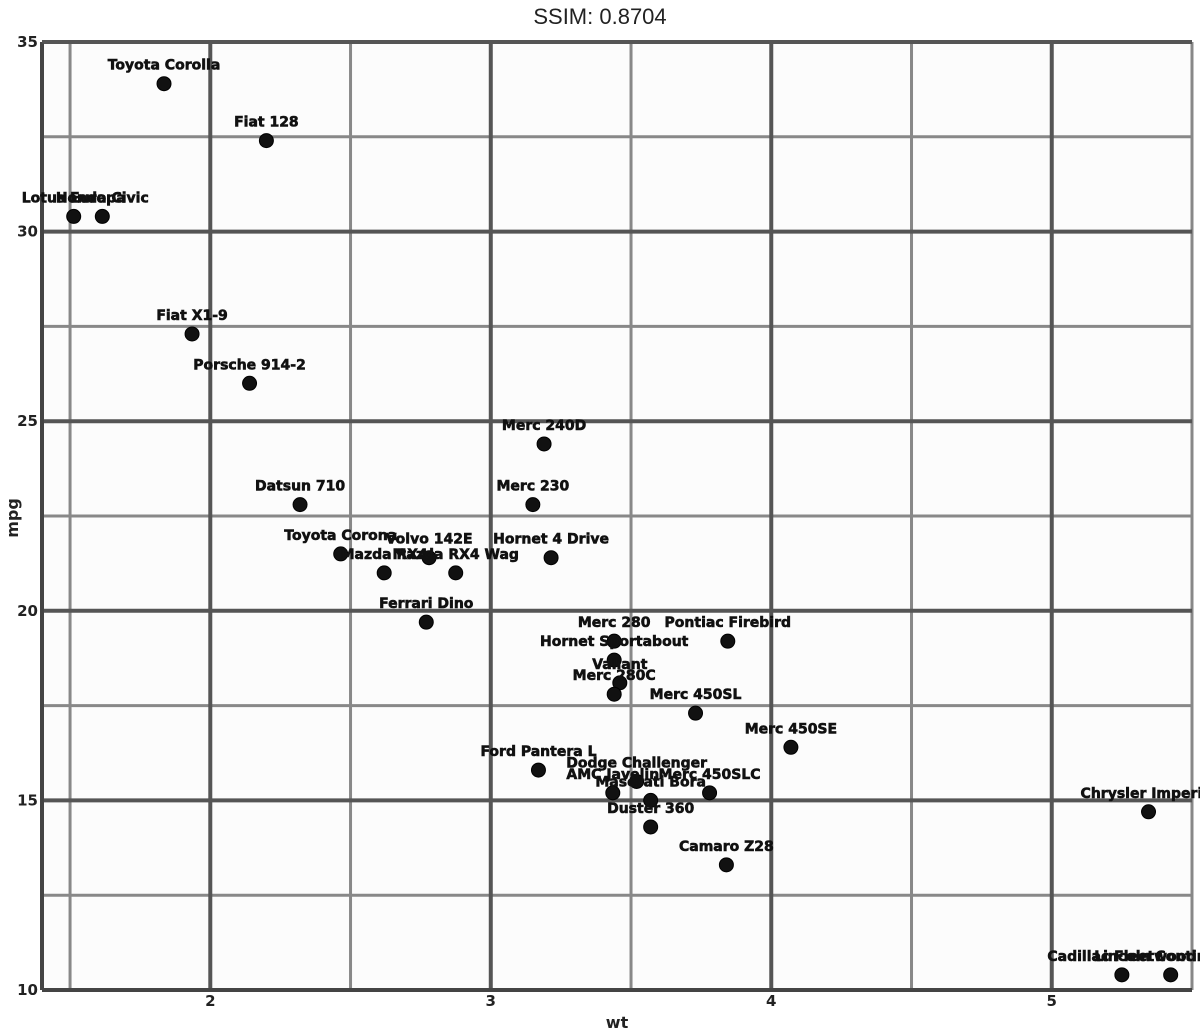  I want to click on point-label: Ferrari Dino, so click(426, 604).